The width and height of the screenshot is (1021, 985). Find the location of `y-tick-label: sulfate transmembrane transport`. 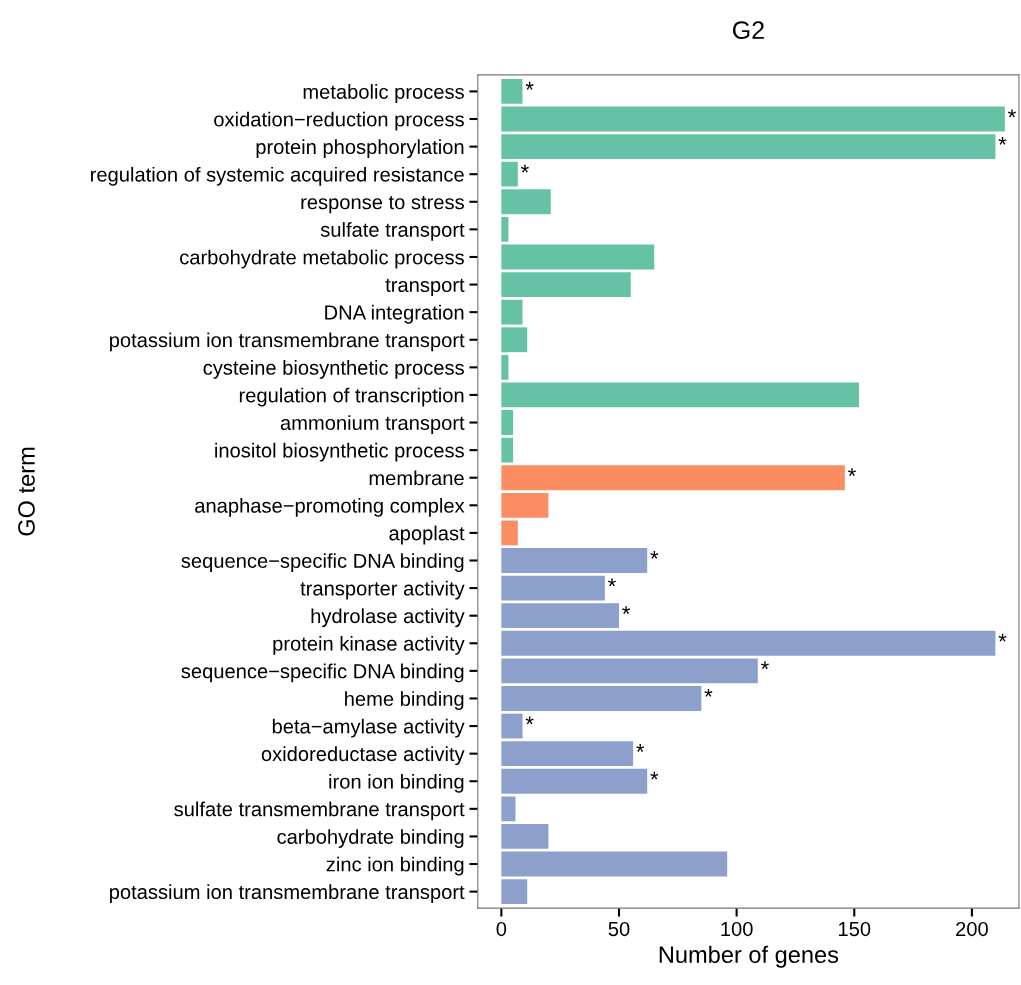

y-tick-label: sulfate transmembrane transport is located at coordinates (319, 811).